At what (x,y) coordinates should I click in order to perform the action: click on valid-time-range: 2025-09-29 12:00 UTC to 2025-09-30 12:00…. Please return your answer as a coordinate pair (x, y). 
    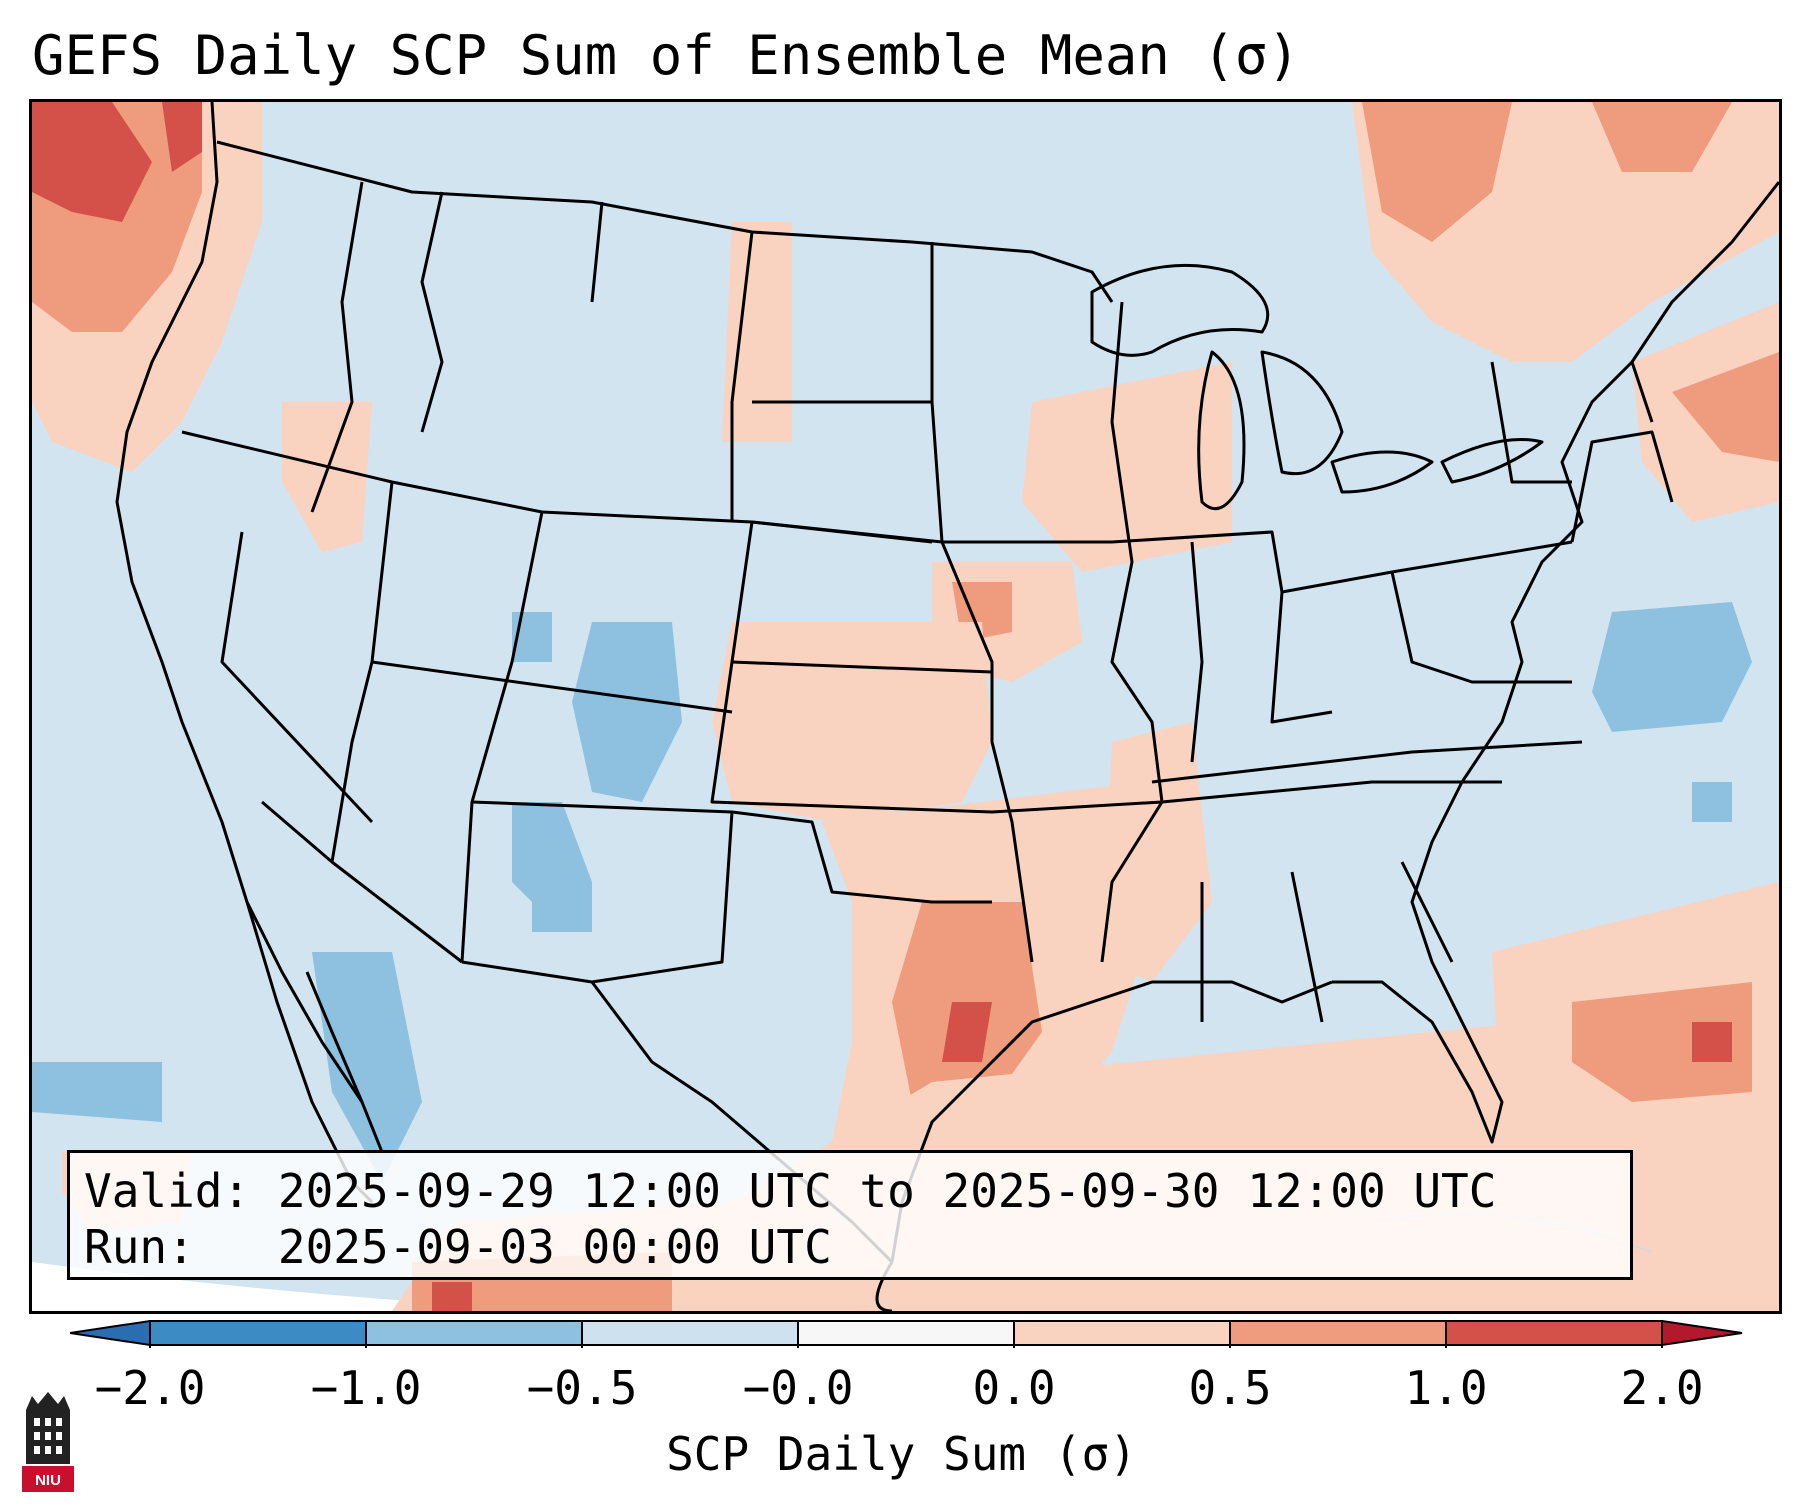
    Looking at the image, I should click on (887, 1191).